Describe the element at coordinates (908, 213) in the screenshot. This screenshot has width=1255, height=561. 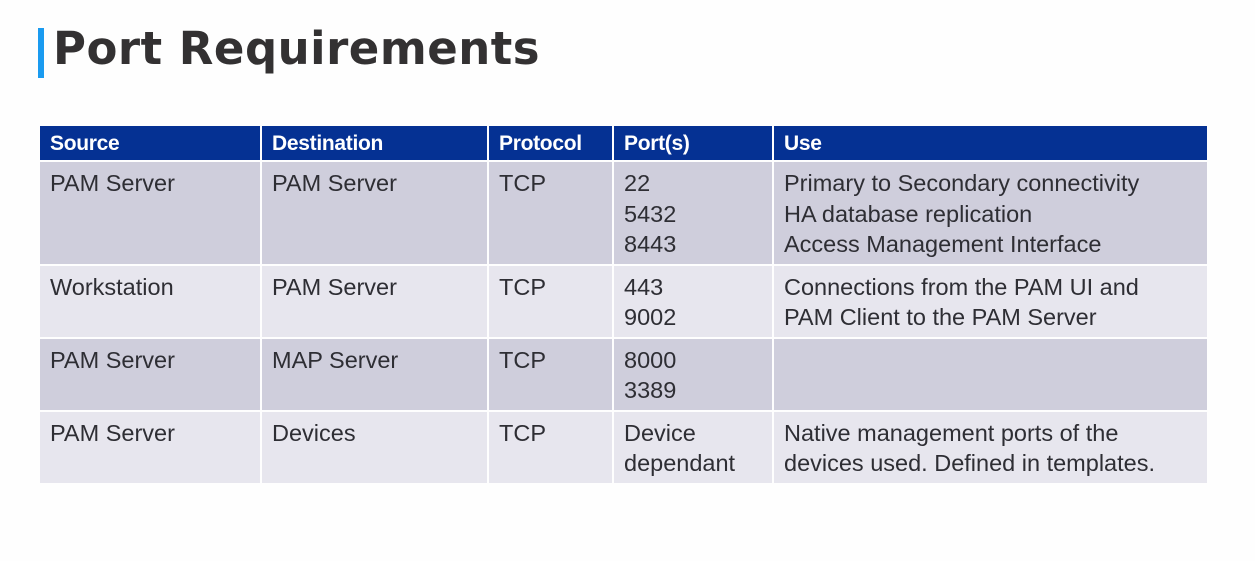
I see `cell-use-line: HA database replication` at that location.